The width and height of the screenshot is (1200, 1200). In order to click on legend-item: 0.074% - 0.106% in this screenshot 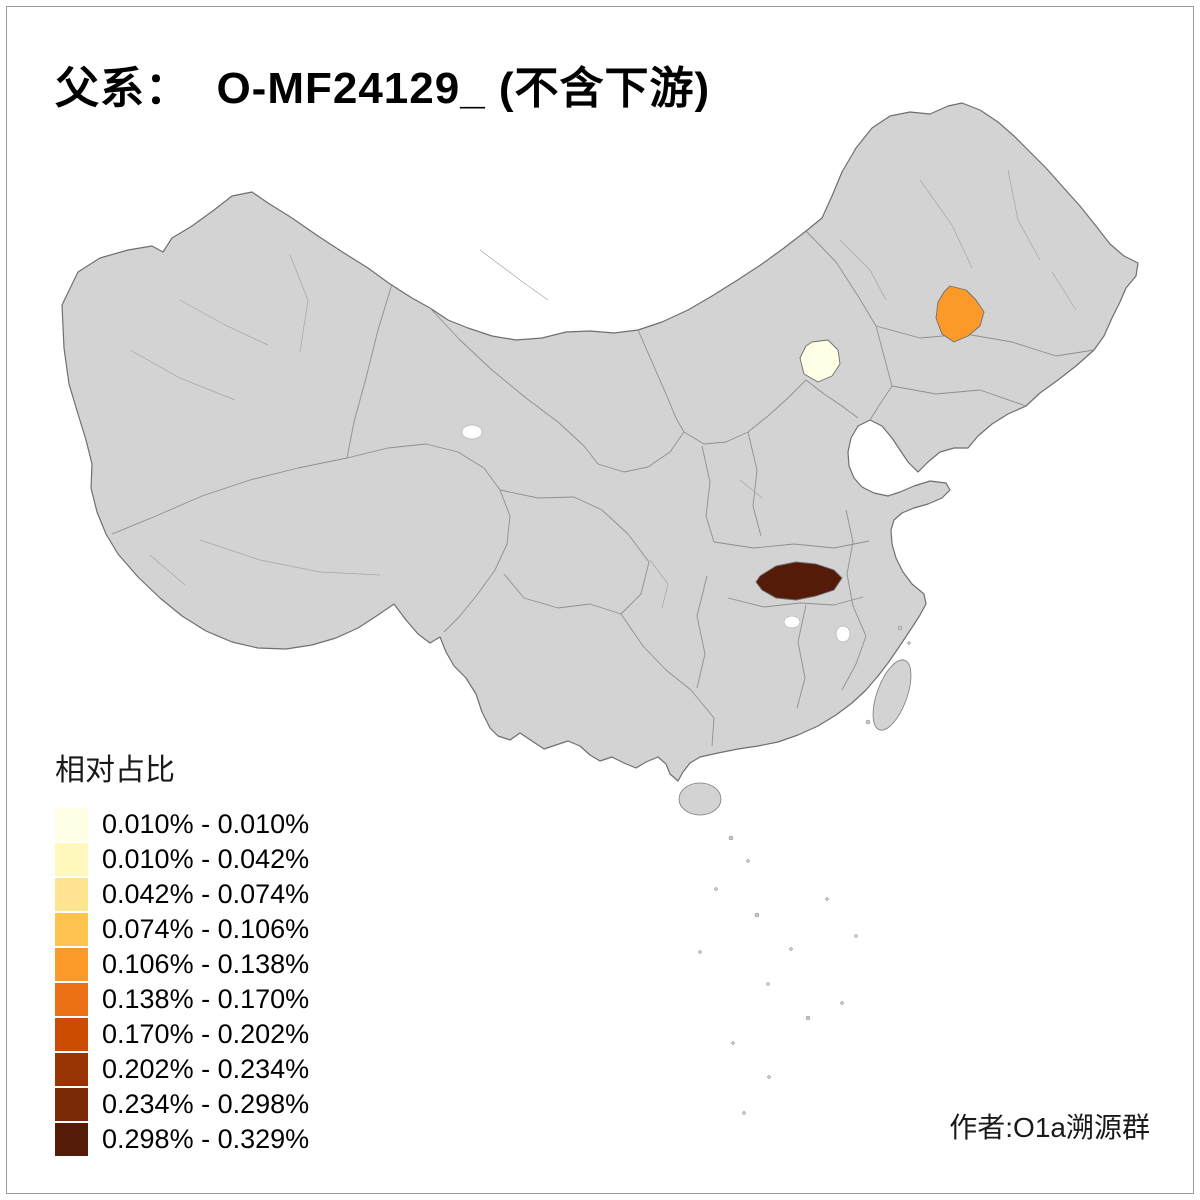, I will do `click(182, 929)`.